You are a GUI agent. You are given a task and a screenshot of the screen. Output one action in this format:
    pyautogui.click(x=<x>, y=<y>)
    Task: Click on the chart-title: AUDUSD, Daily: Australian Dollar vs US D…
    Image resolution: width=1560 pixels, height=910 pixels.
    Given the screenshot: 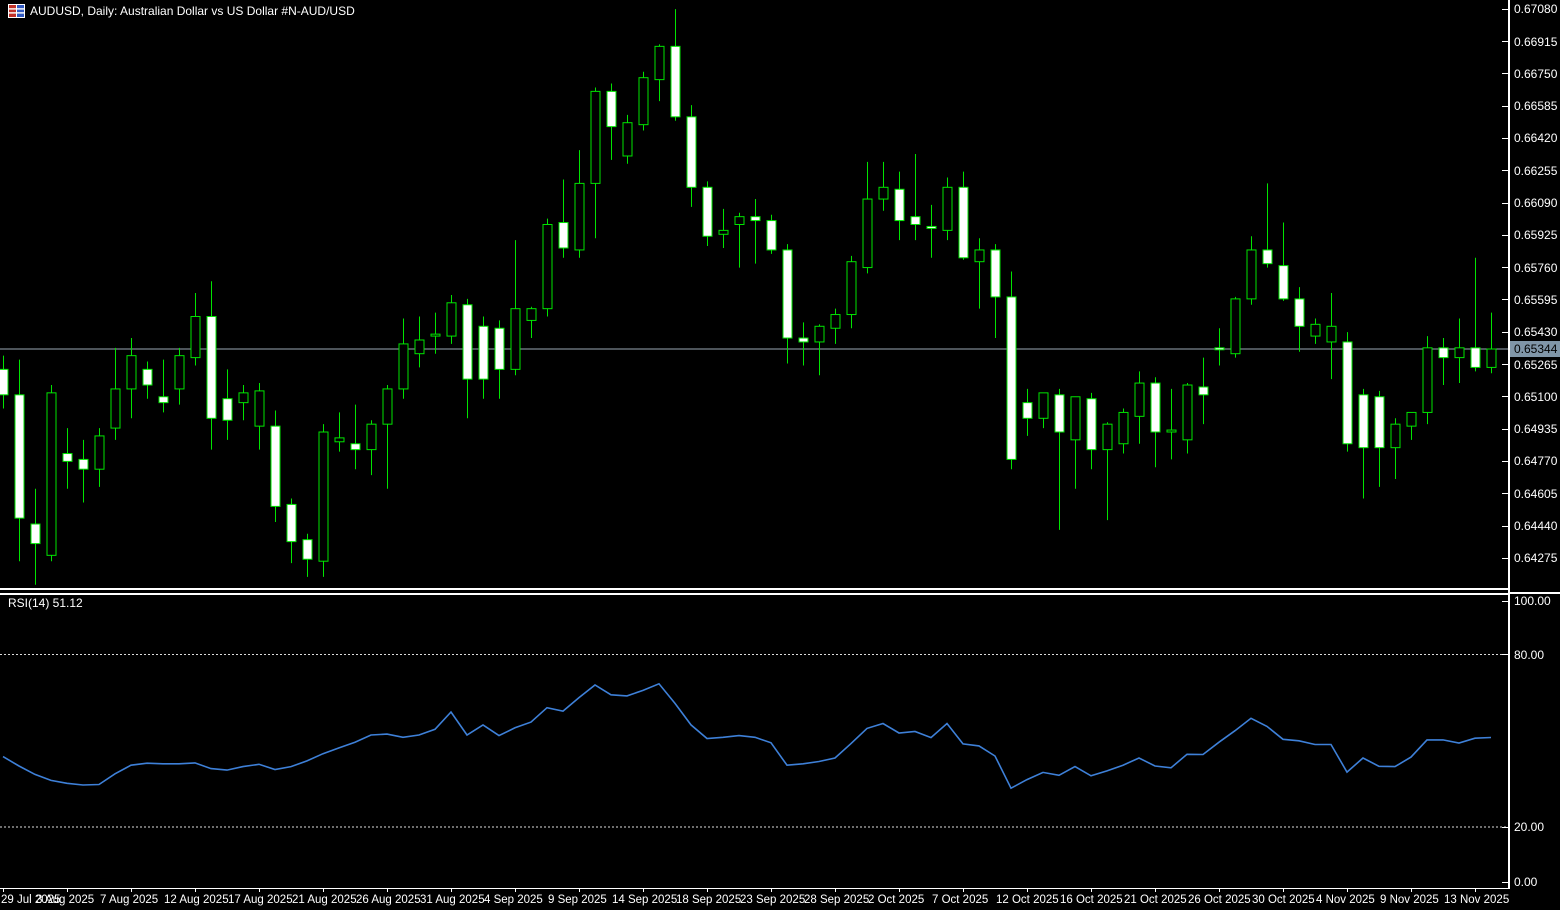 What is the action you would take?
    pyautogui.click(x=192, y=11)
    